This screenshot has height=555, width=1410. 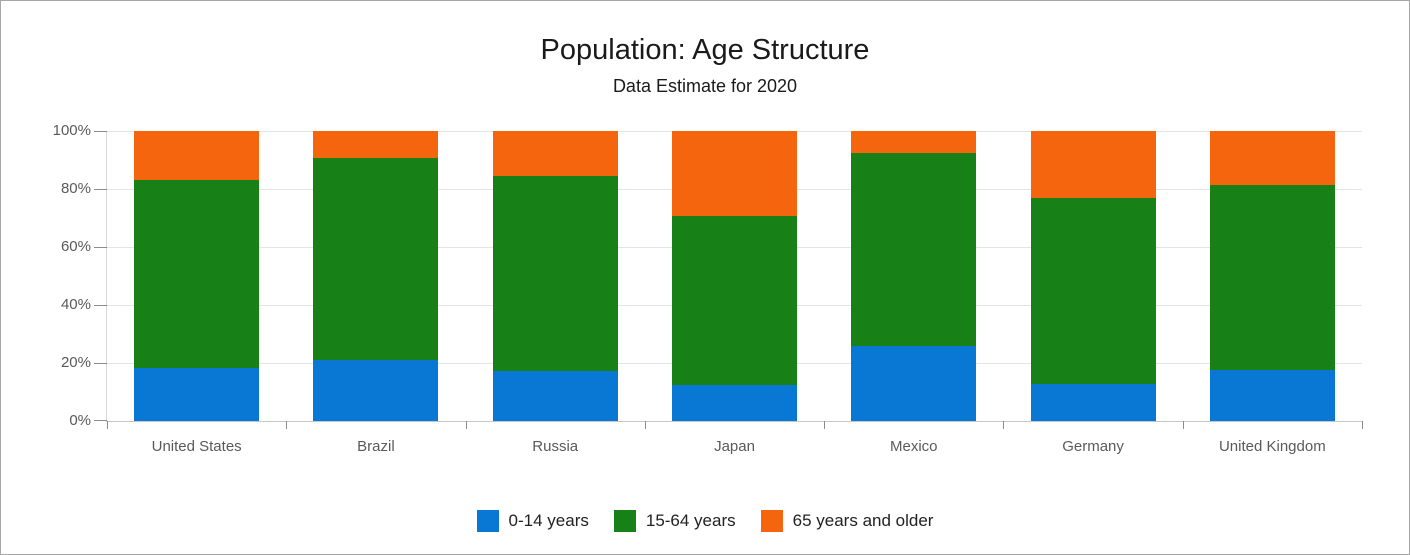 What do you see at coordinates (690, 520) in the screenshot?
I see `legend-label-15-64-years: 15-64 years` at bounding box center [690, 520].